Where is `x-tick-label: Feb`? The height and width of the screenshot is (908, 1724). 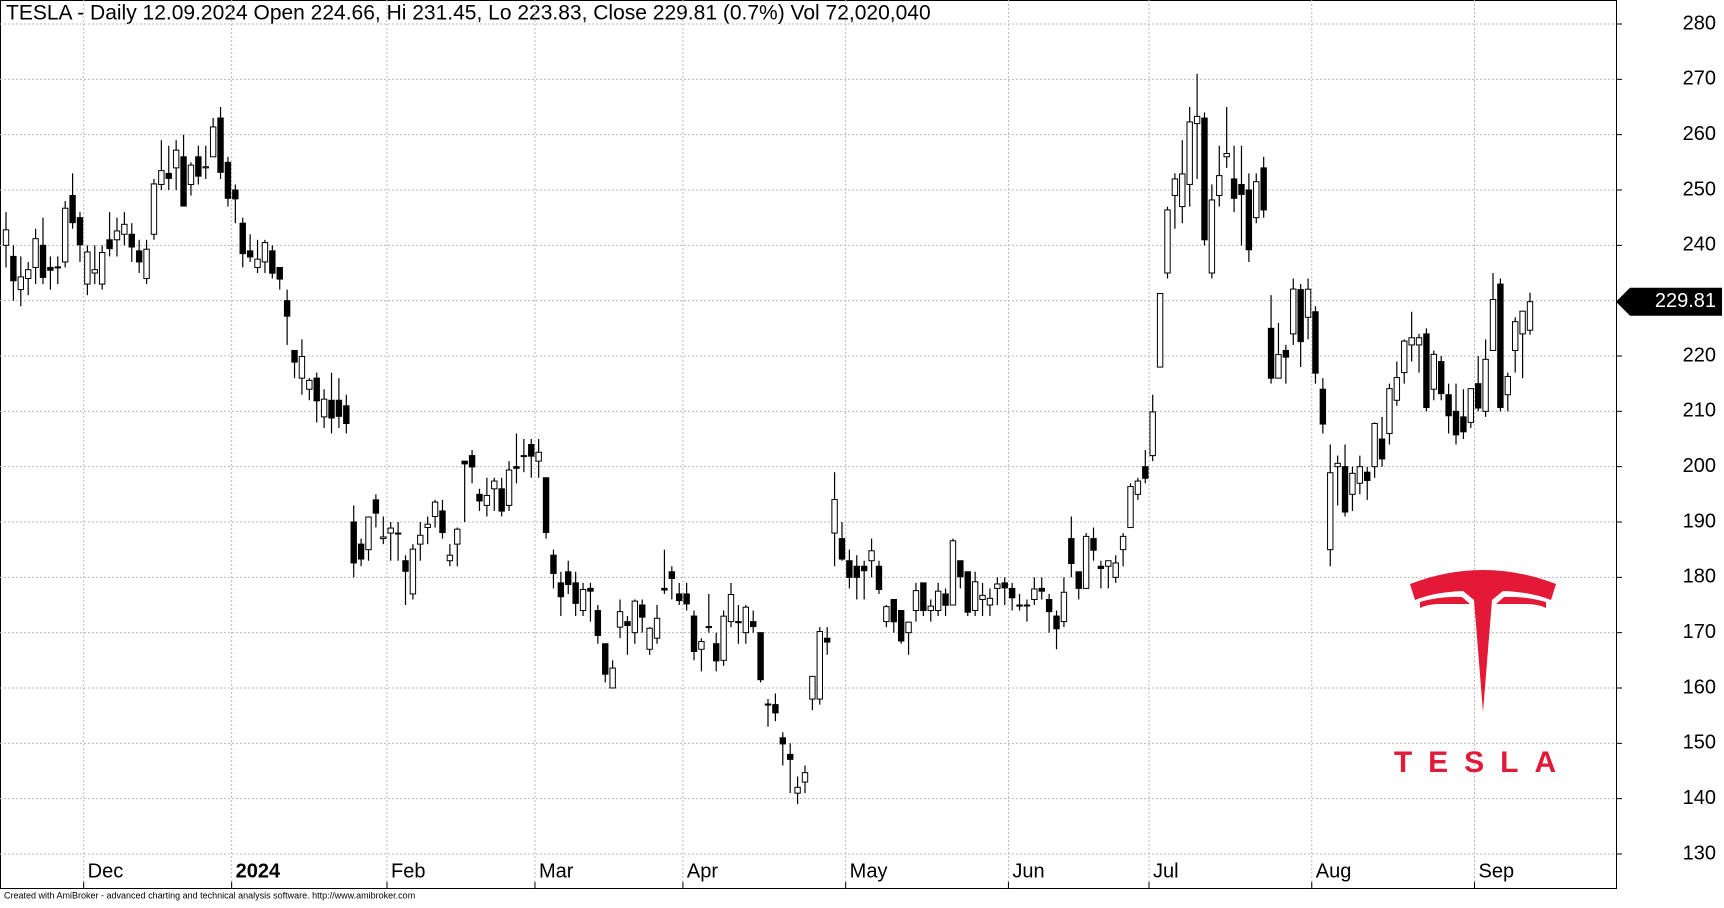 x-tick-label: Feb is located at coordinates (408, 871).